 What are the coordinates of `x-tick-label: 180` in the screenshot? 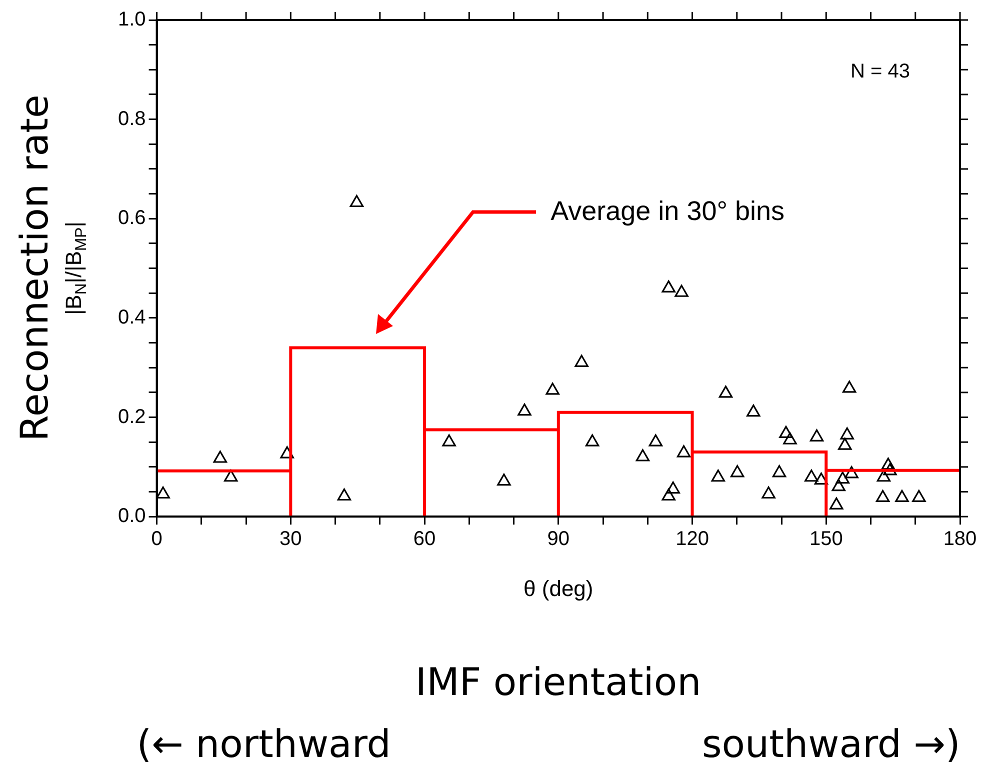 It's located at (960, 539).